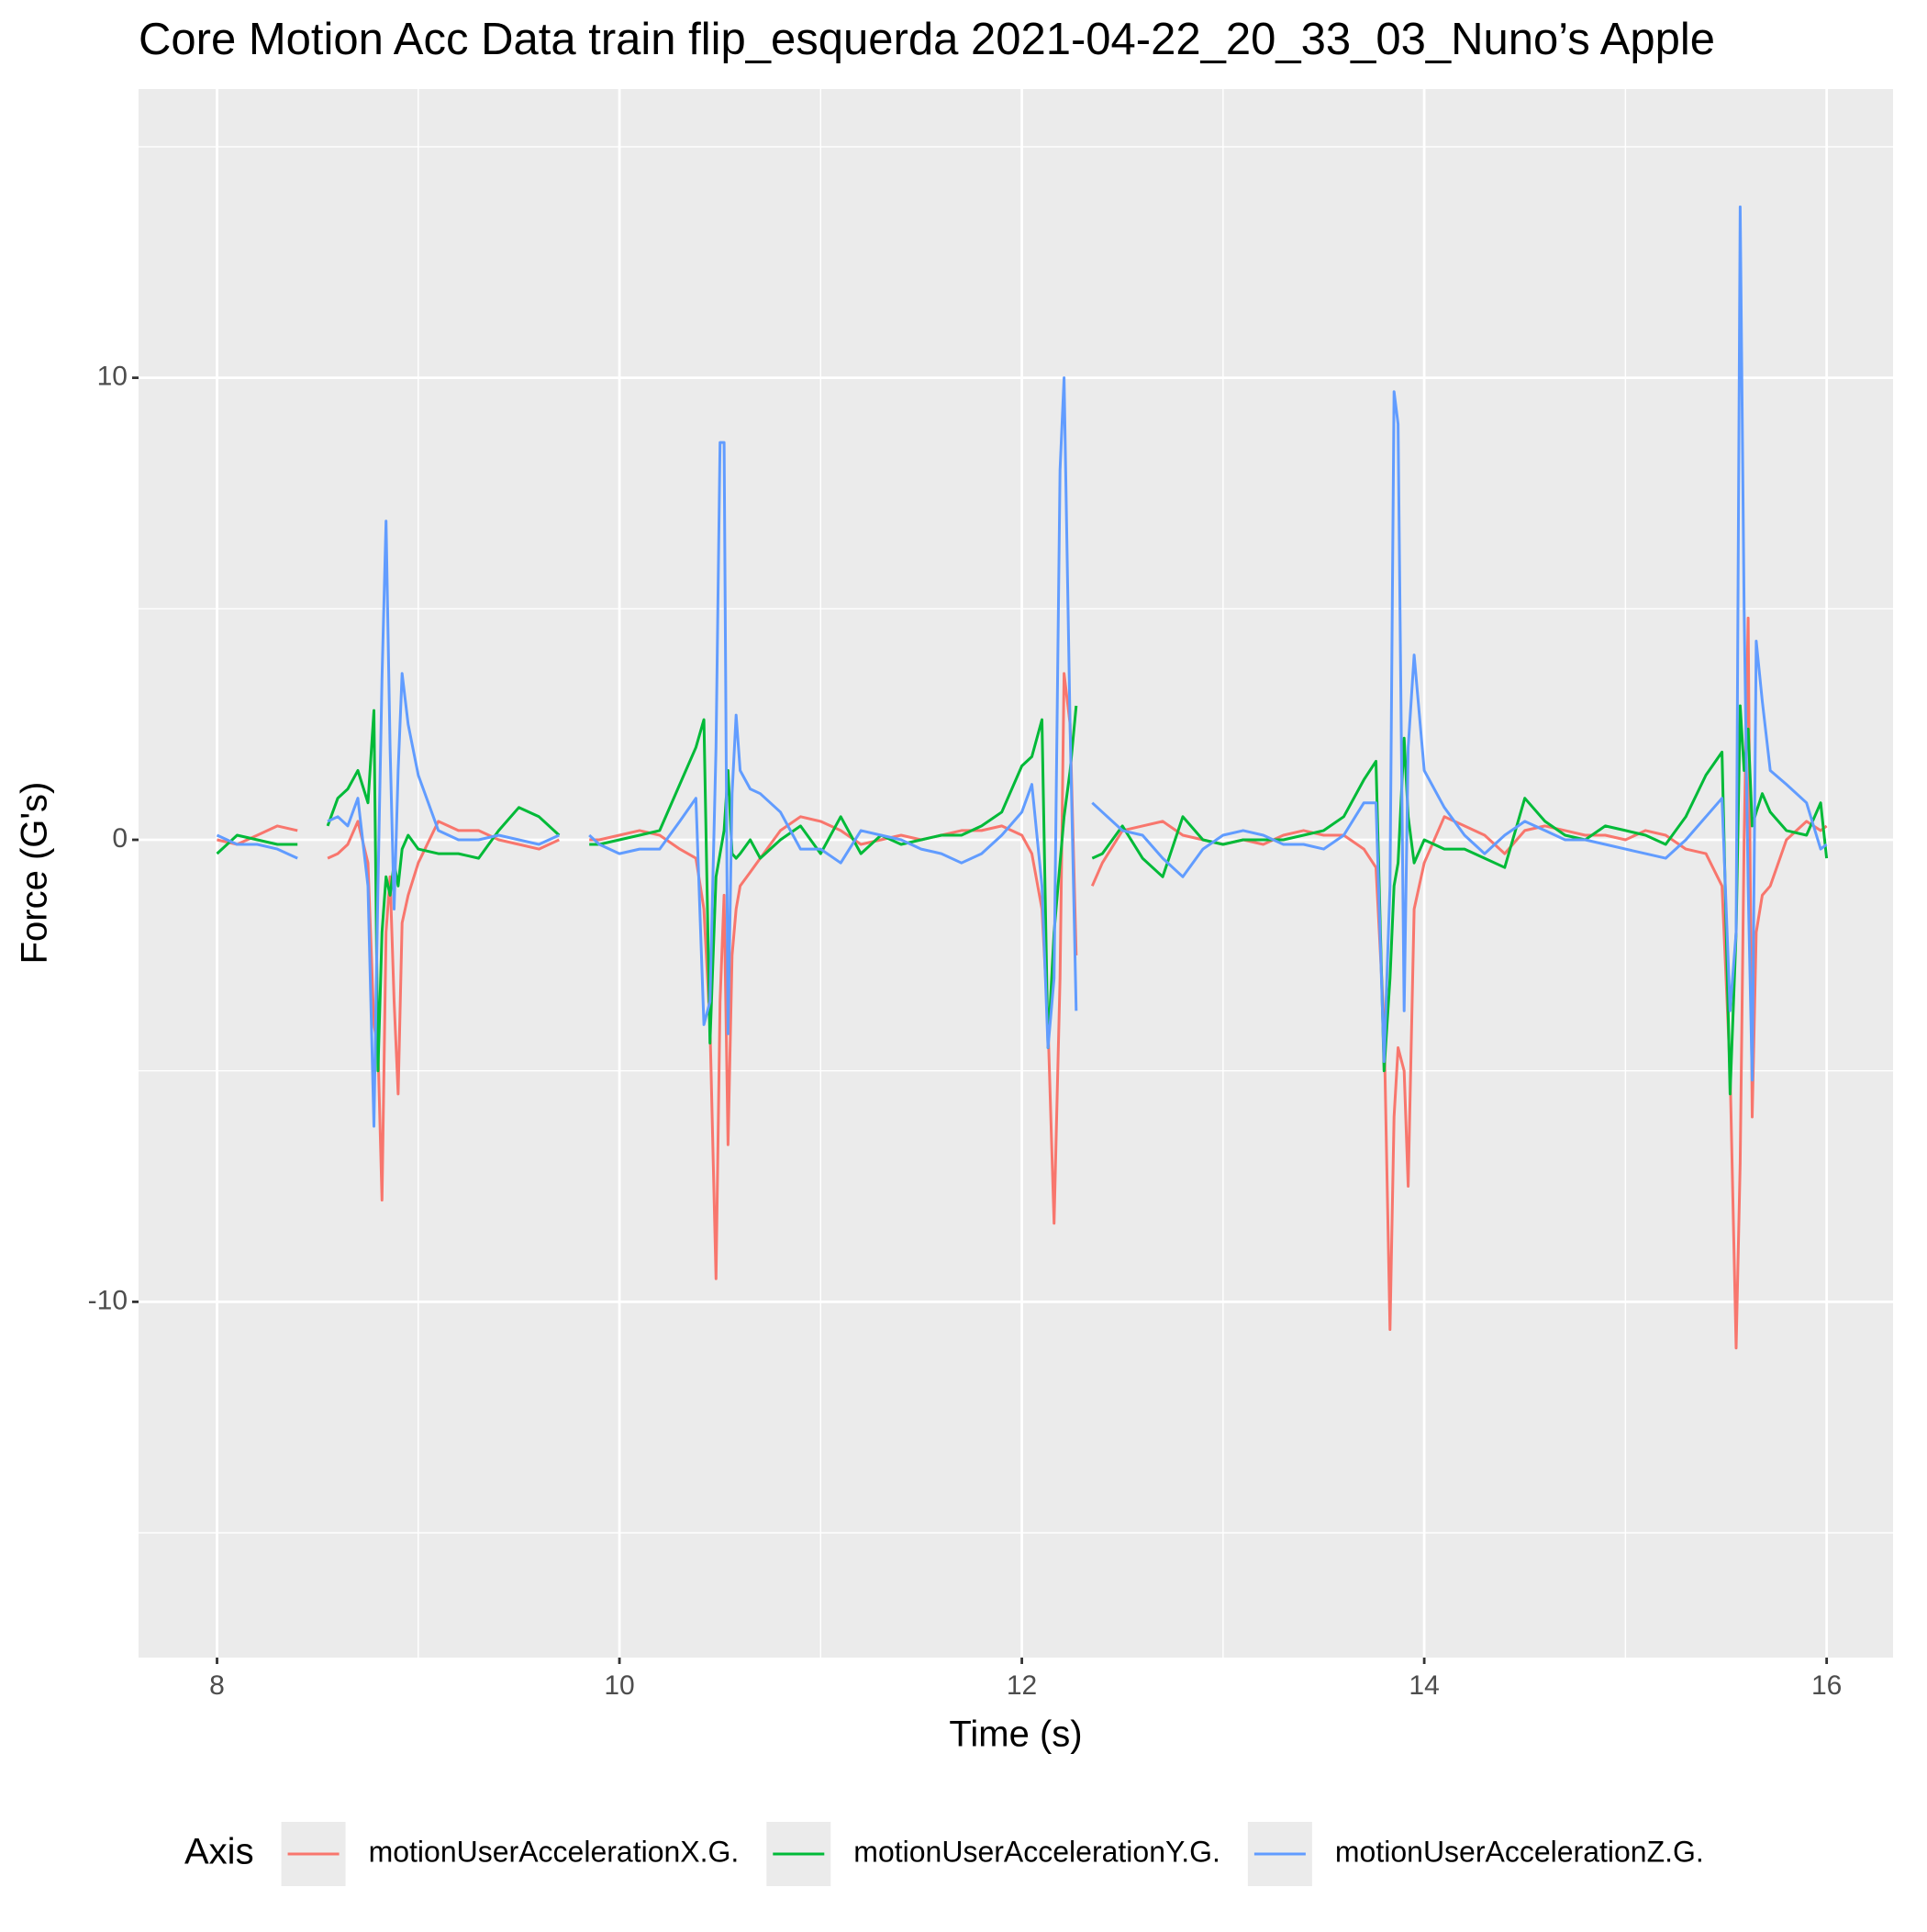  What do you see at coordinates (1036, 1851) in the screenshot?
I see `legend-label: motionUserAccelerationY.G.` at bounding box center [1036, 1851].